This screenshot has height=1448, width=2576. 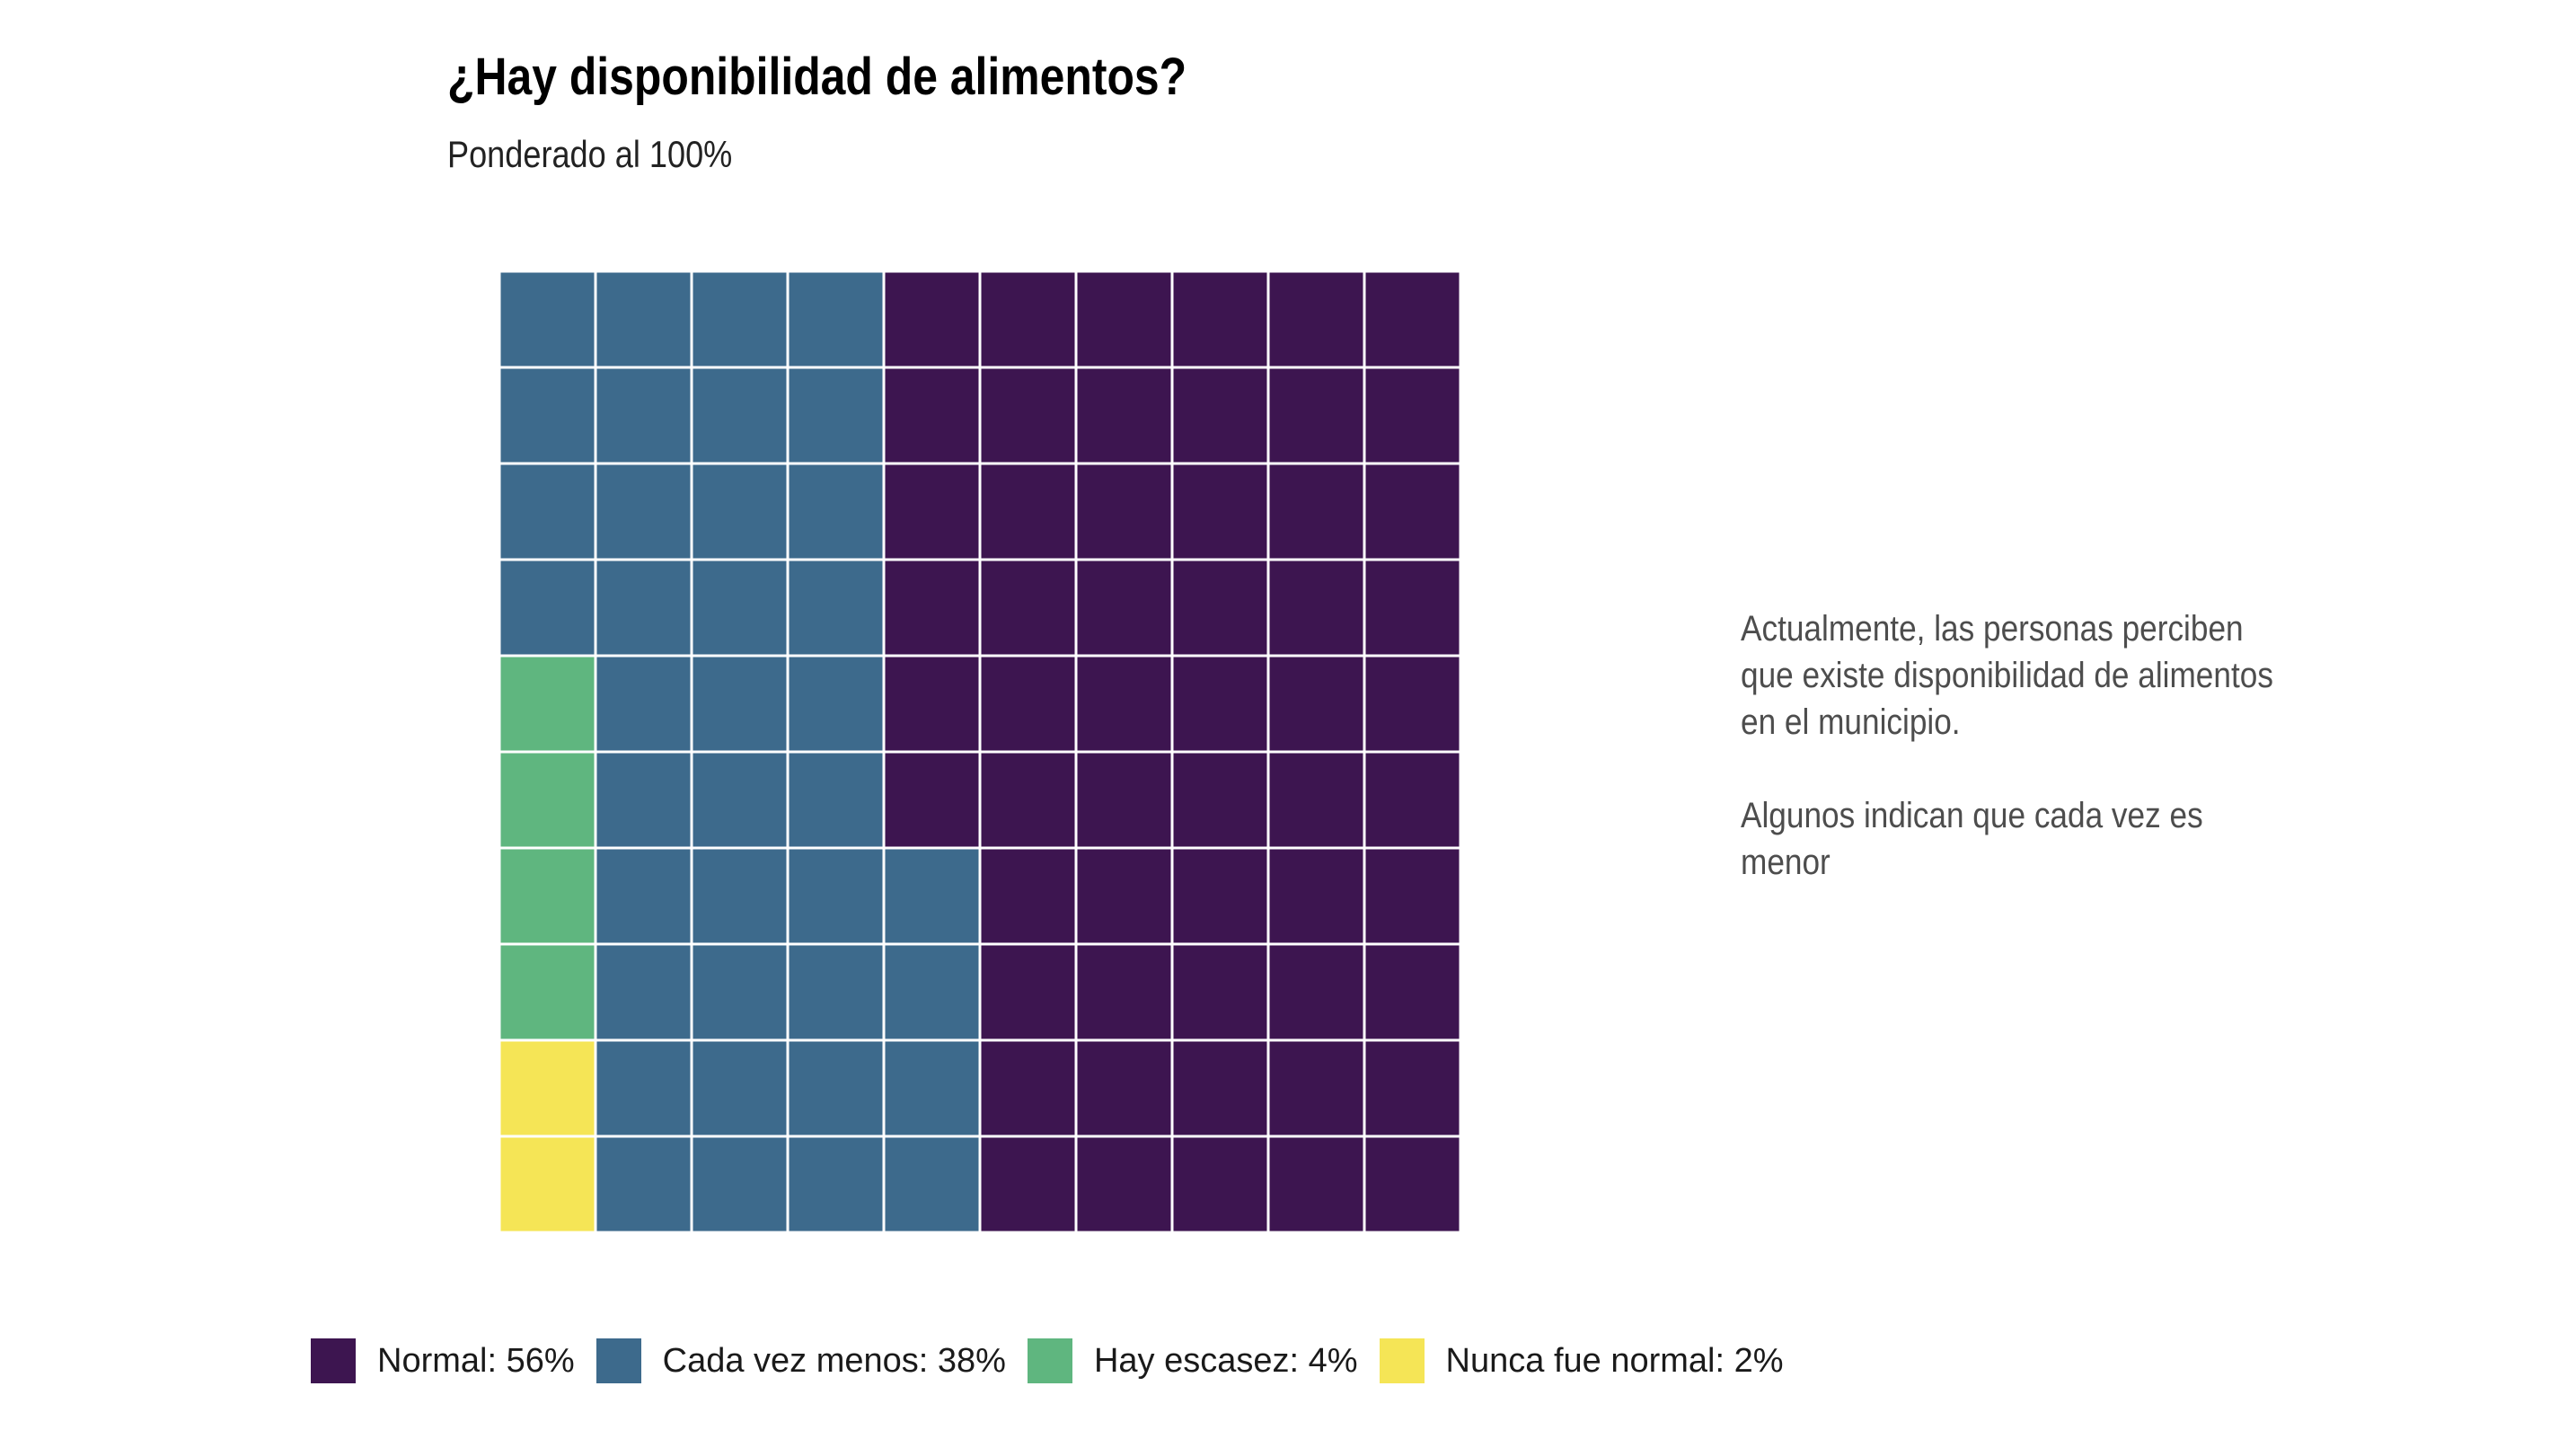 What do you see at coordinates (476, 1361) in the screenshot?
I see `legend-label-normal: Normal: 56%` at bounding box center [476, 1361].